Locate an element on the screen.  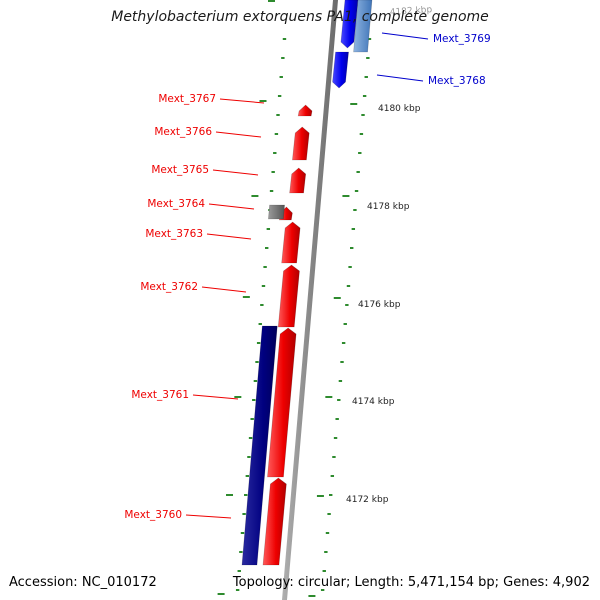
accession-label: Accession: NC_010172 is located at coordinates (83, 582).